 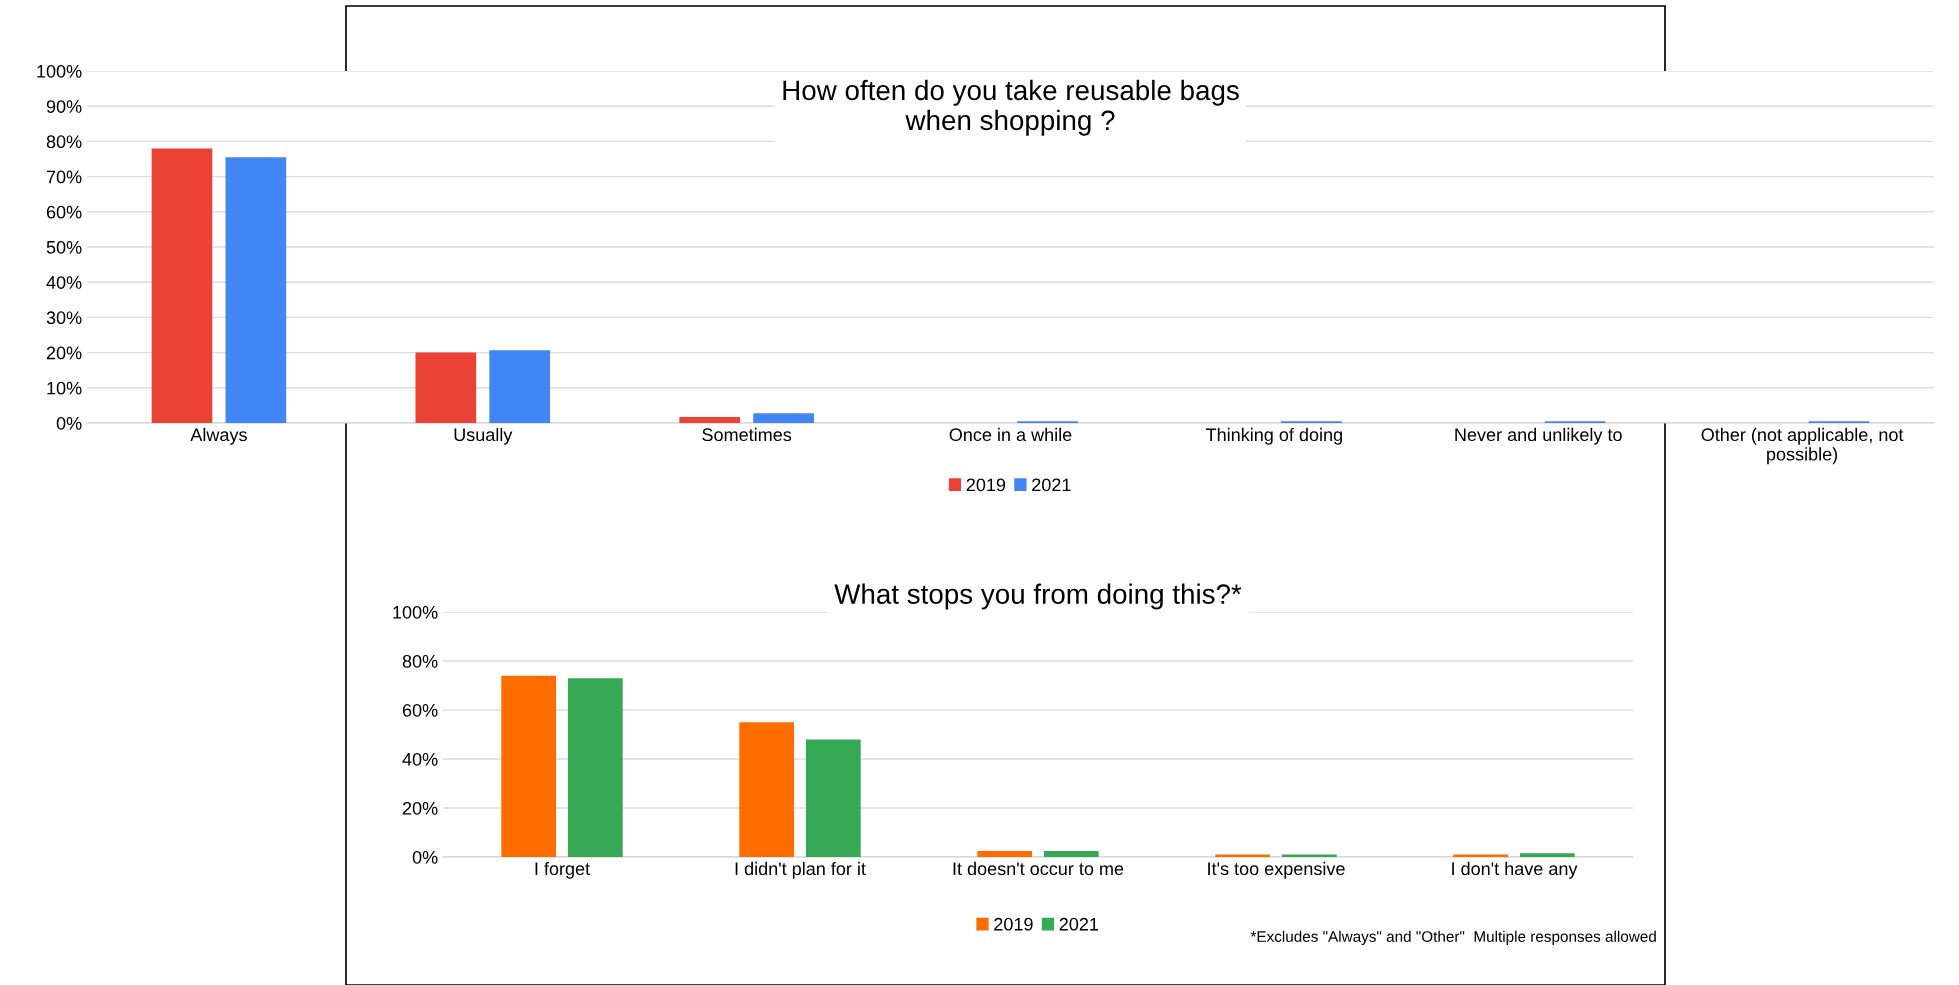 I want to click on y-tick-label: 70%, so click(x=64, y=177).